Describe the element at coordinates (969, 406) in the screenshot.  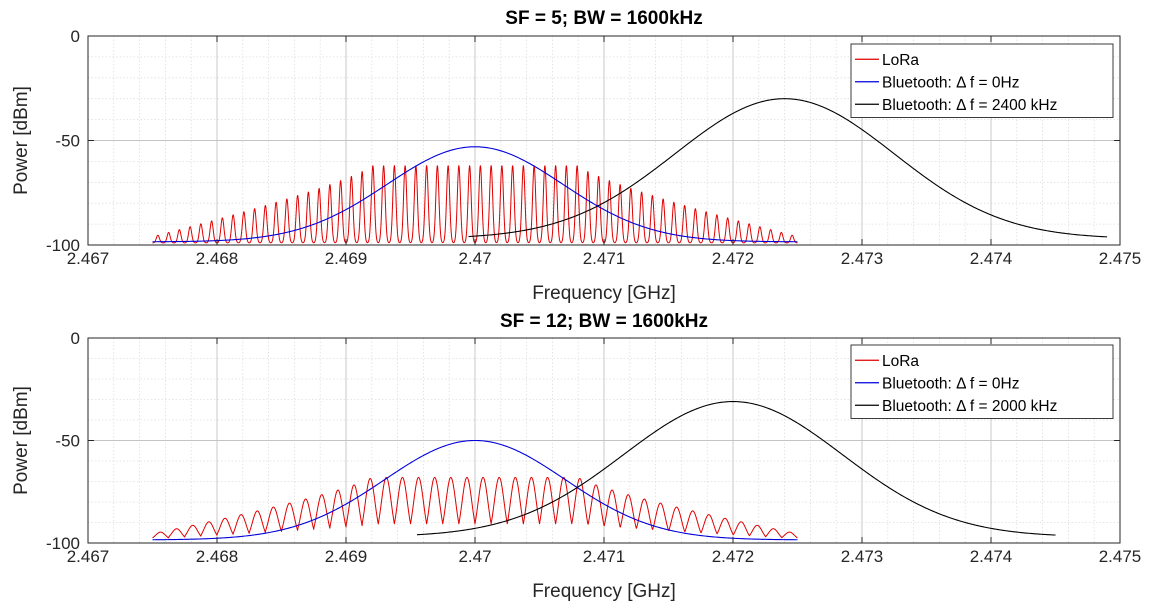
I see `legend-entry-label: Bluetooth: Δ f = 2000 kHz` at that location.